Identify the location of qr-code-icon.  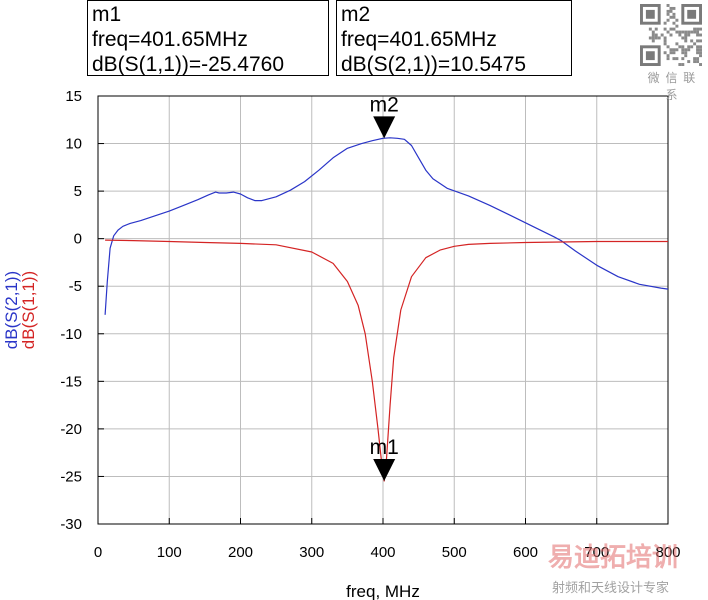
(671, 35).